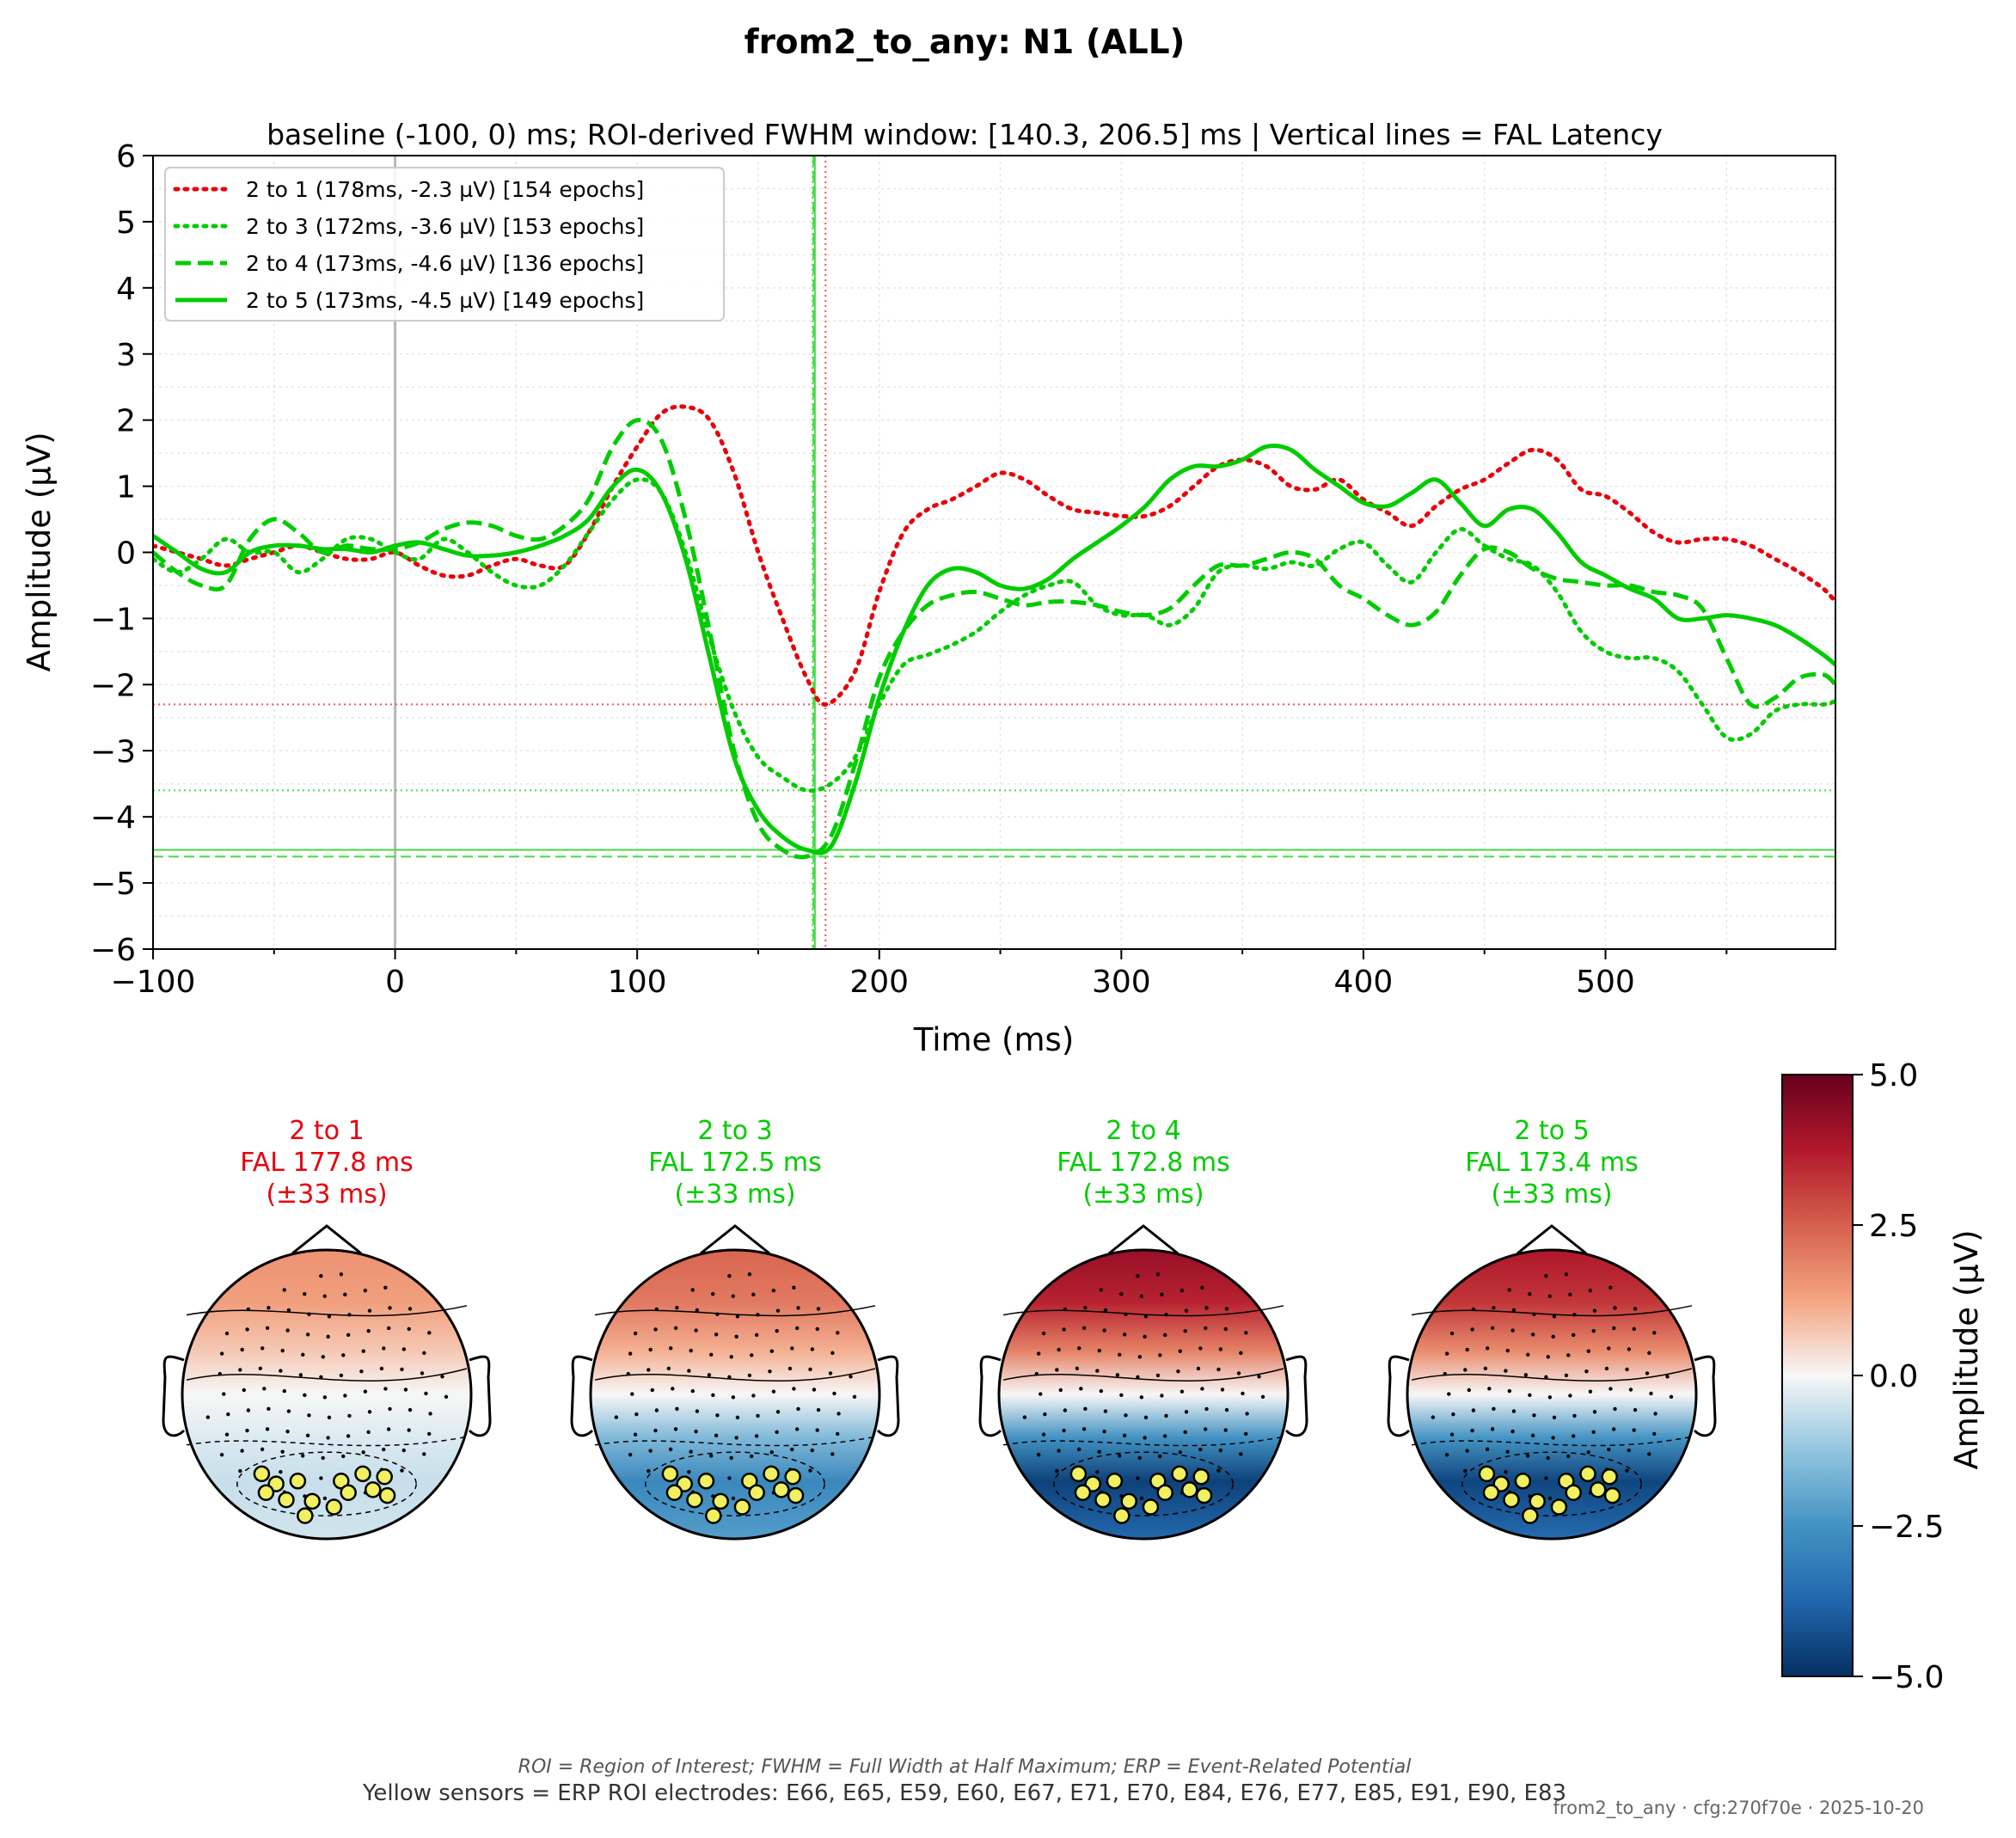 The height and width of the screenshot is (1838, 2016). I want to click on x-tick-label: 200, so click(879, 982).